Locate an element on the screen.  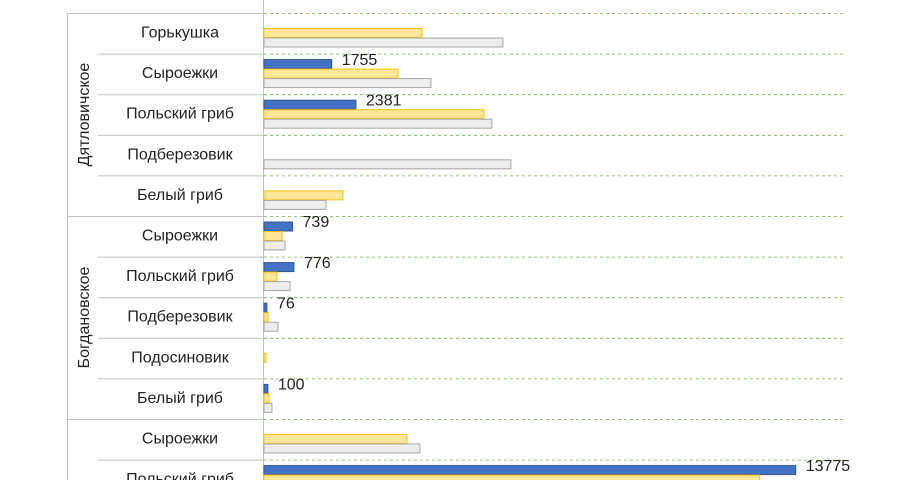
group-label: Дятловичское is located at coordinates (84, 115).